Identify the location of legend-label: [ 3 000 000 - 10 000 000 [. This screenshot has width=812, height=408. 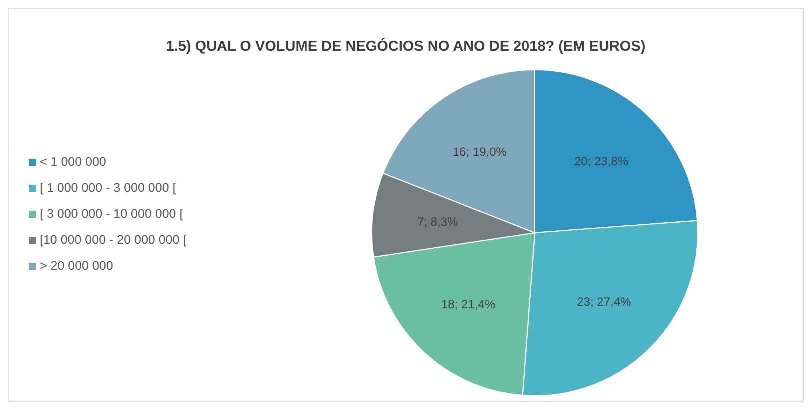
(112, 214).